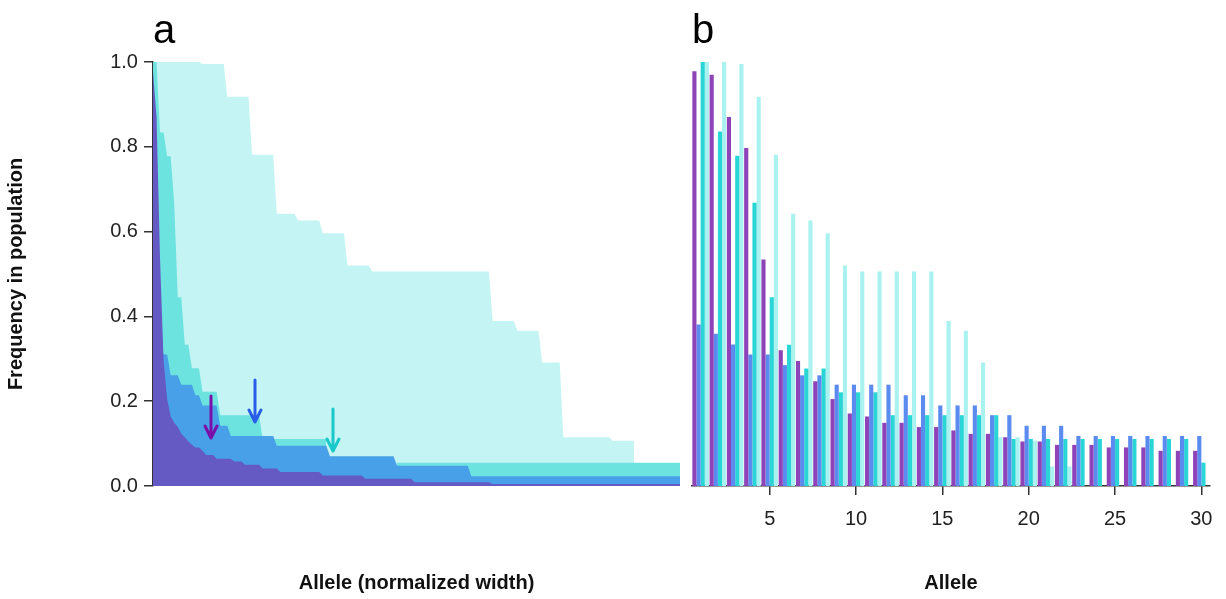 Image resolution: width=1226 pixels, height=599 pixels. What do you see at coordinates (1201, 517) in the screenshot?
I see `x-tick-label: 30` at bounding box center [1201, 517].